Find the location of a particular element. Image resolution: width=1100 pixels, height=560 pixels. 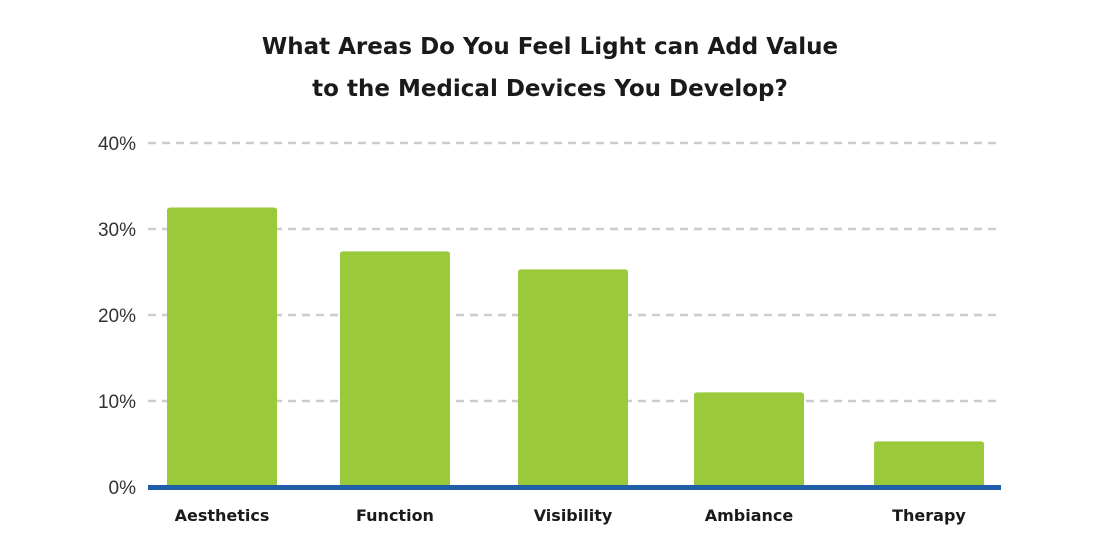

bar-therapy is located at coordinates (929, 464).